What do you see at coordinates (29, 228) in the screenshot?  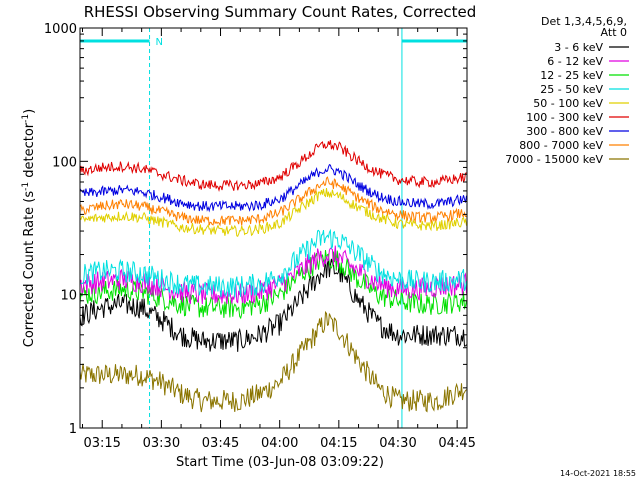 I see `y-axis-label: Corrected Count Rate (s-1 detector-1)` at bounding box center [29, 228].